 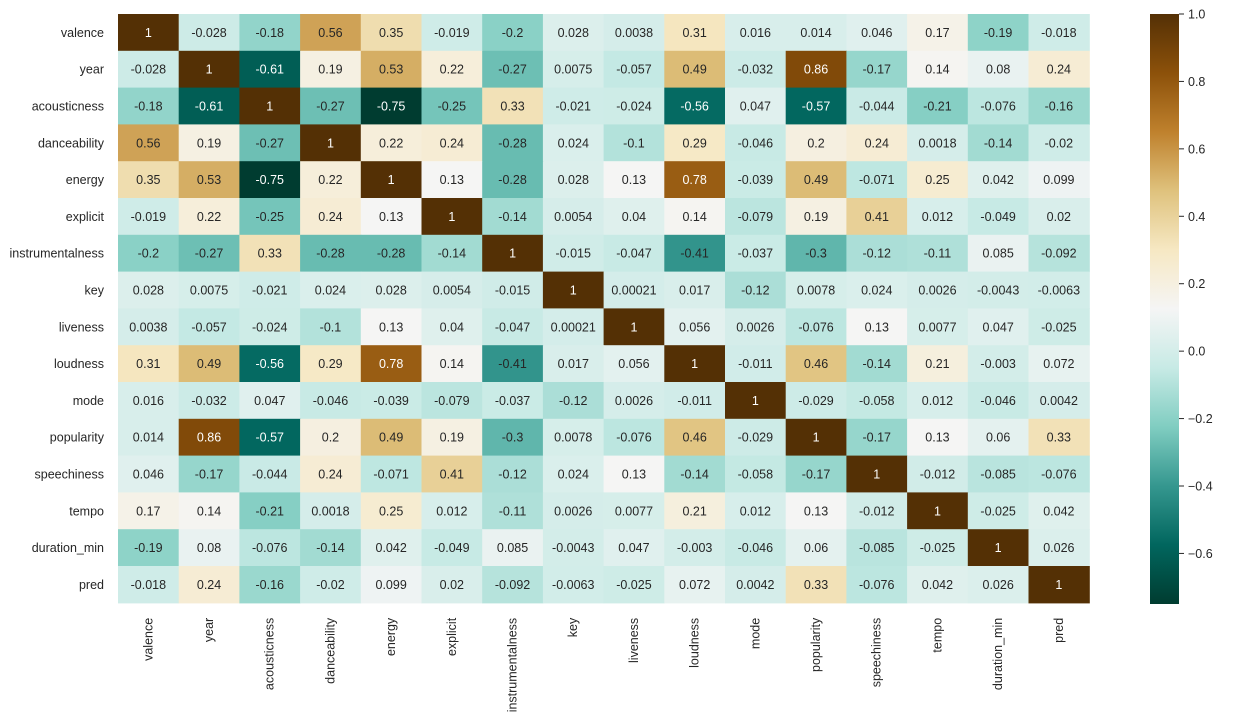 What do you see at coordinates (937, 635) in the screenshot?
I see `x-tick-label: tempo` at bounding box center [937, 635].